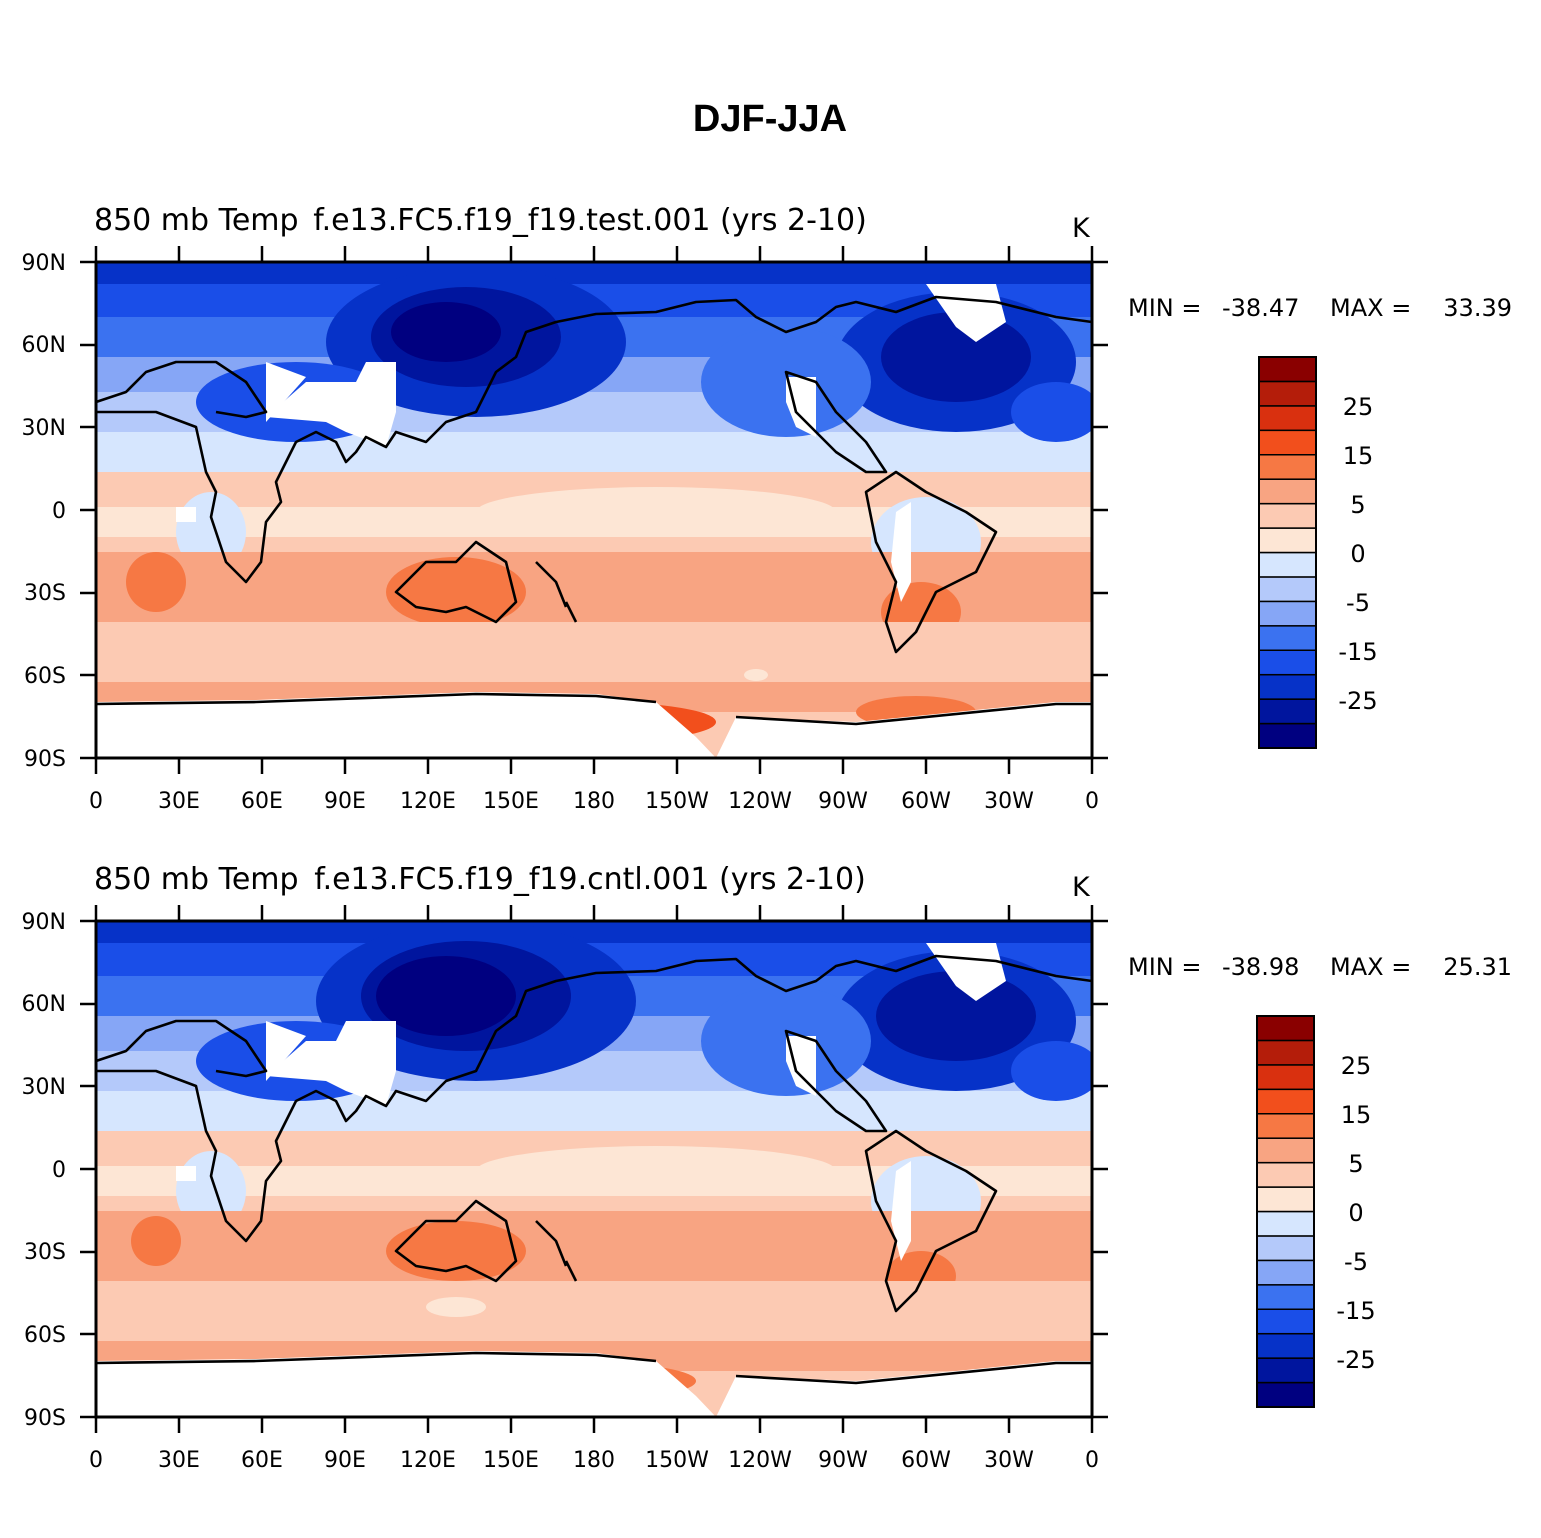 This screenshot has width=1541, height=1538. What do you see at coordinates (590, 879) in the screenshot?
I see `panel-center-title: f.e13.FC5.f19_f19.cntl.001 (yrs 2-10)` at bounding box center [590, 879].